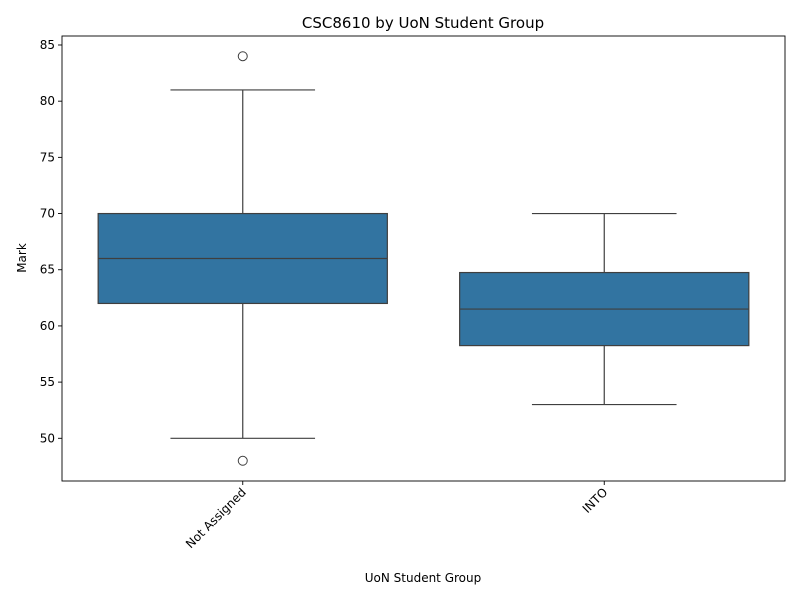  I want to click on box-group, so click(604, 309).